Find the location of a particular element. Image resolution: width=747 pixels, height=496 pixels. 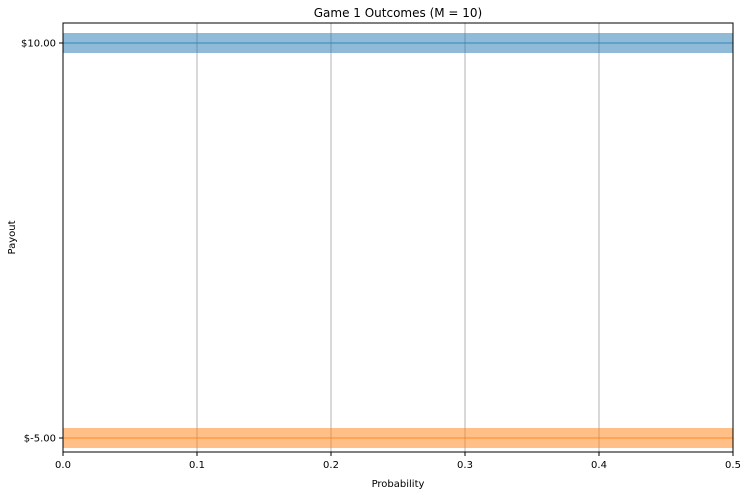

x-tick-label: 0.3 is located at coordinates (465, 465).